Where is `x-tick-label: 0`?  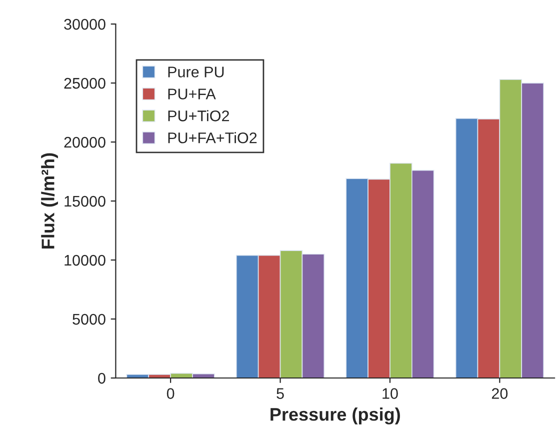 x-tick-label: 0 is located at coordinates (170, 393).